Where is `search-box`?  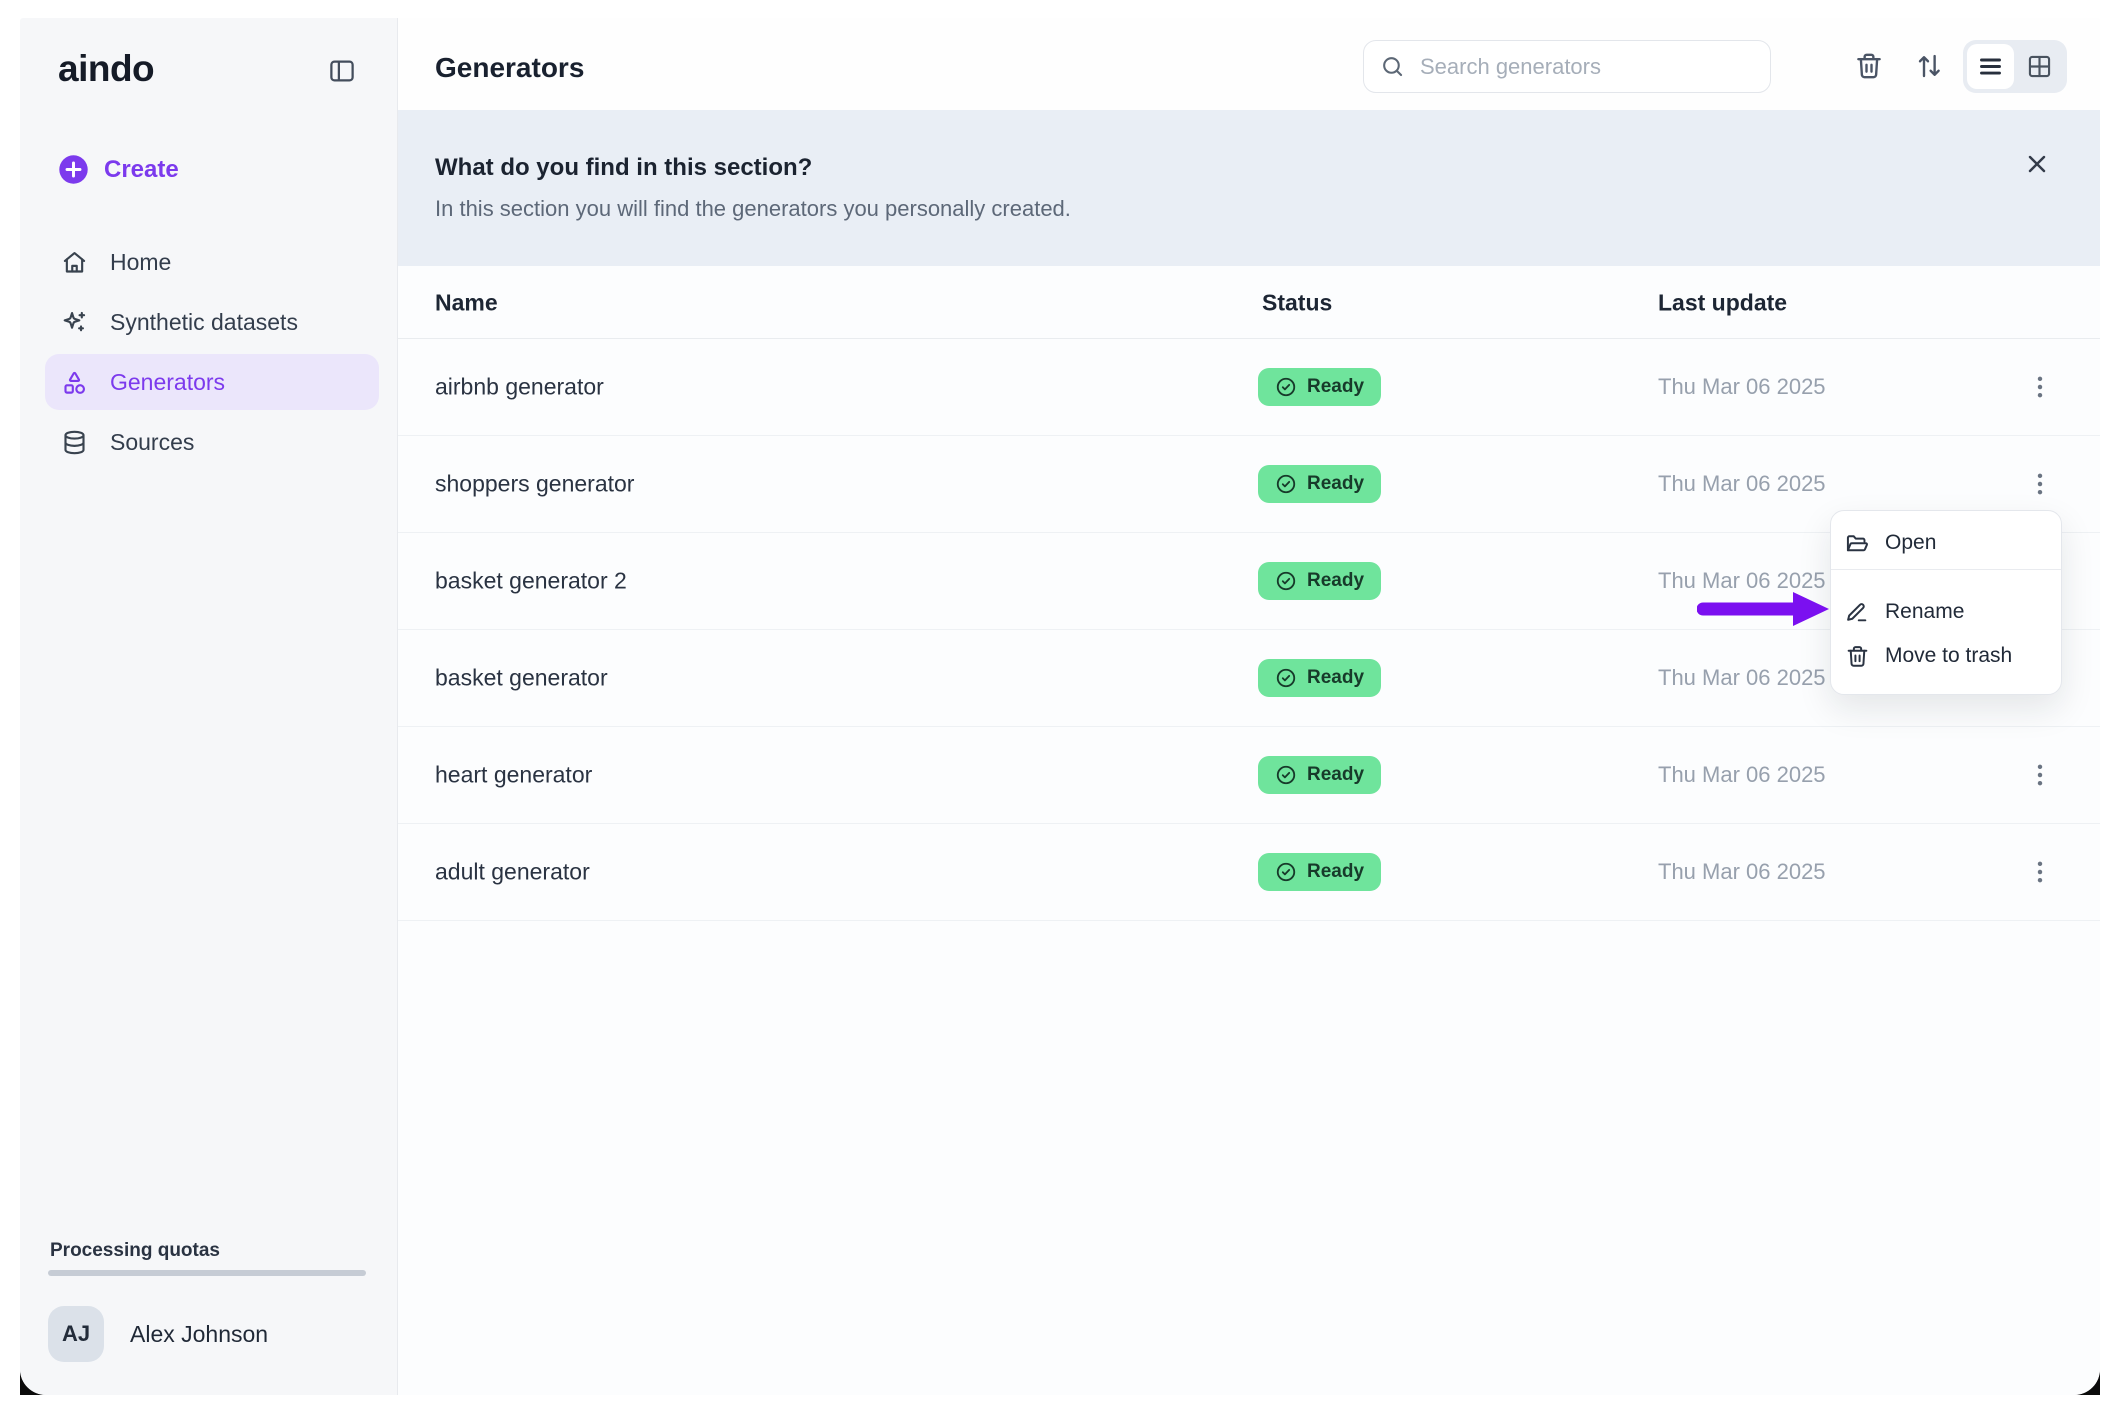
search-box is located at coordinates (1567, 66).